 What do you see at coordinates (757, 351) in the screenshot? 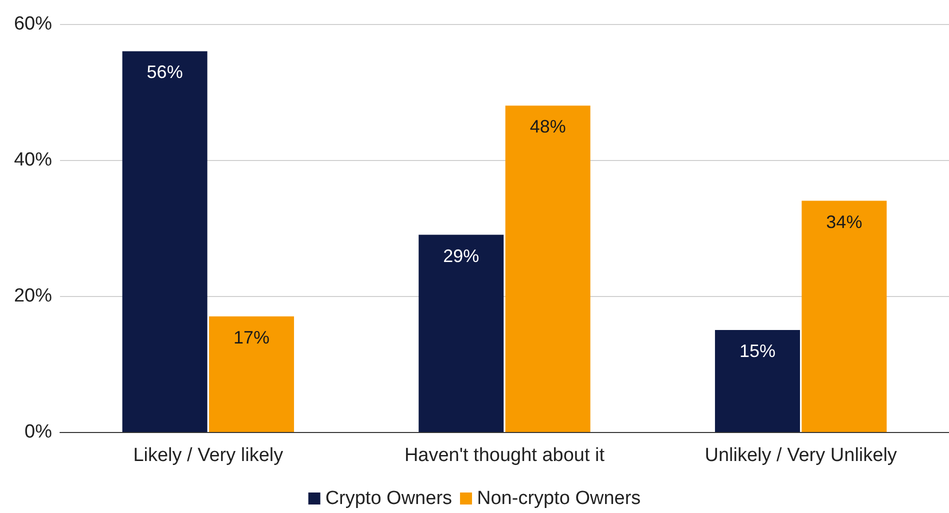
I see `data-label: 15%` at bounding box center [757, 351].